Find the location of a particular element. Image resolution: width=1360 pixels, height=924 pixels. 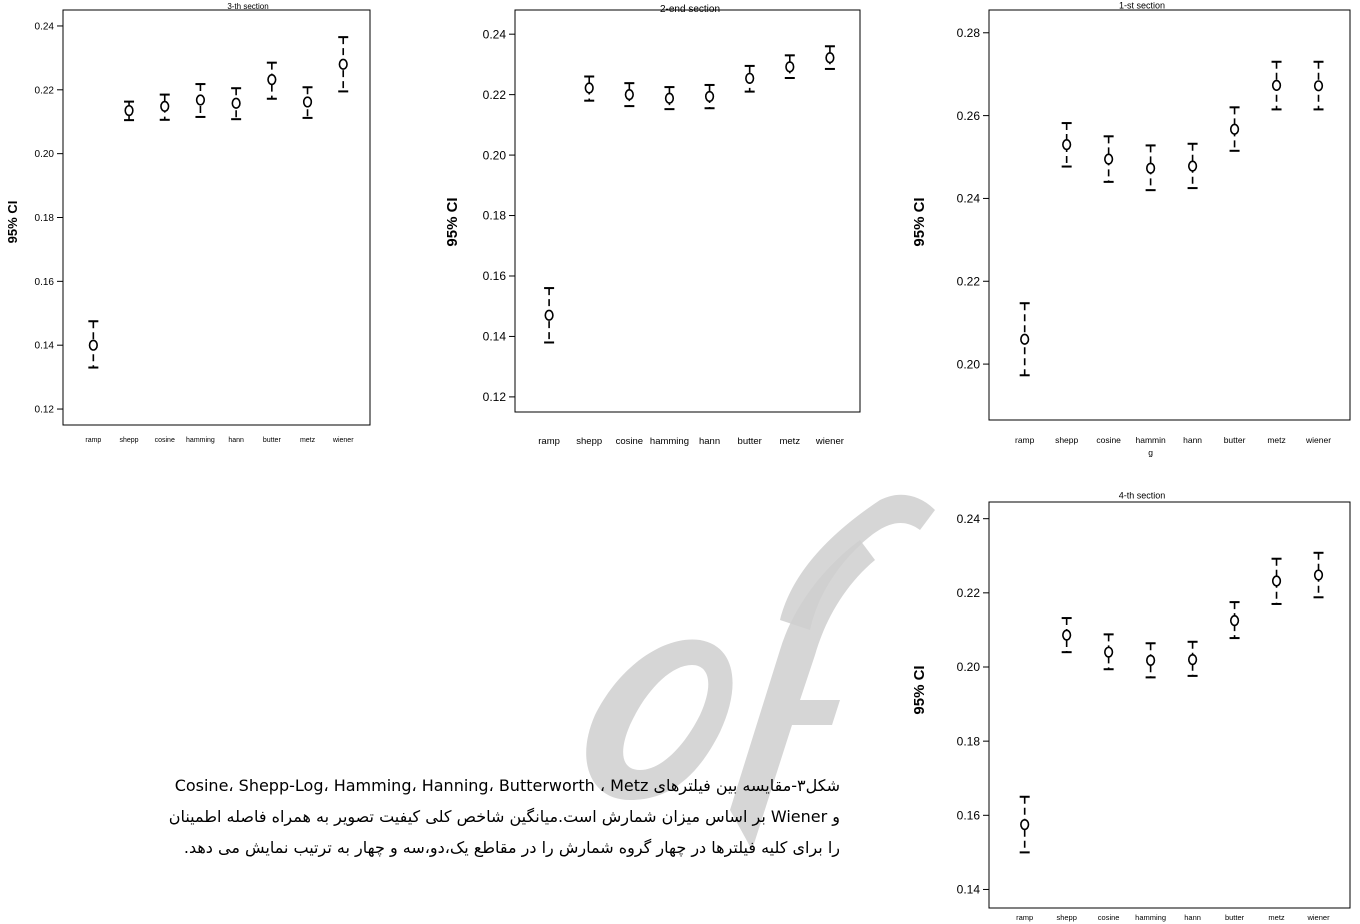

watermark-graphic is located at coordinates (760, 672).